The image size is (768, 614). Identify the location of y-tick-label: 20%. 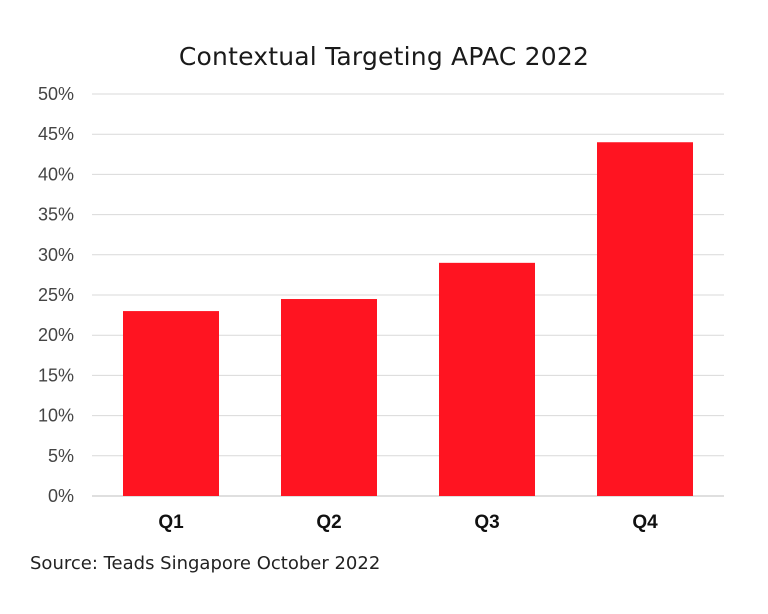
(56, 335).